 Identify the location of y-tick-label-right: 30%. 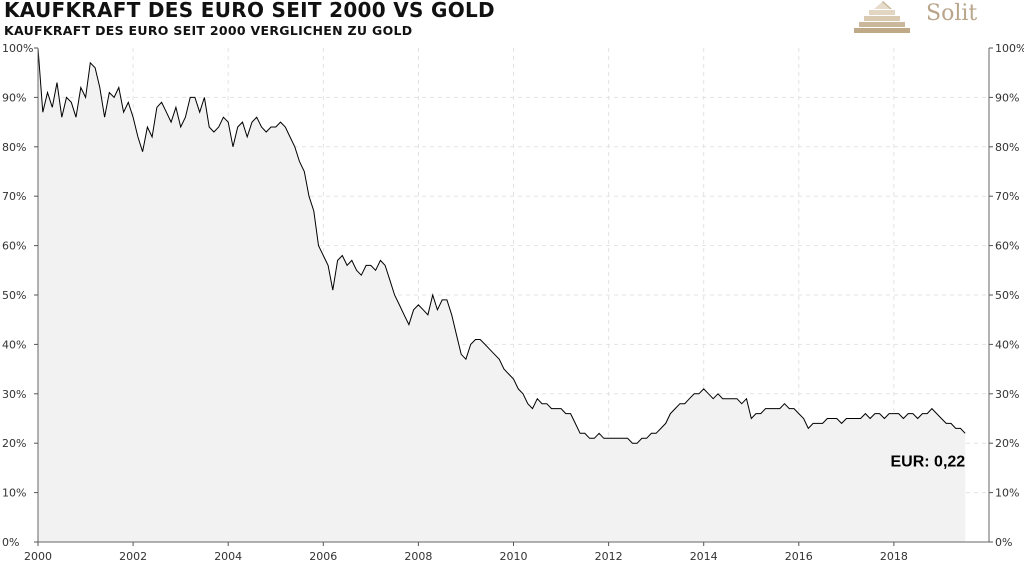
(1007, 394).